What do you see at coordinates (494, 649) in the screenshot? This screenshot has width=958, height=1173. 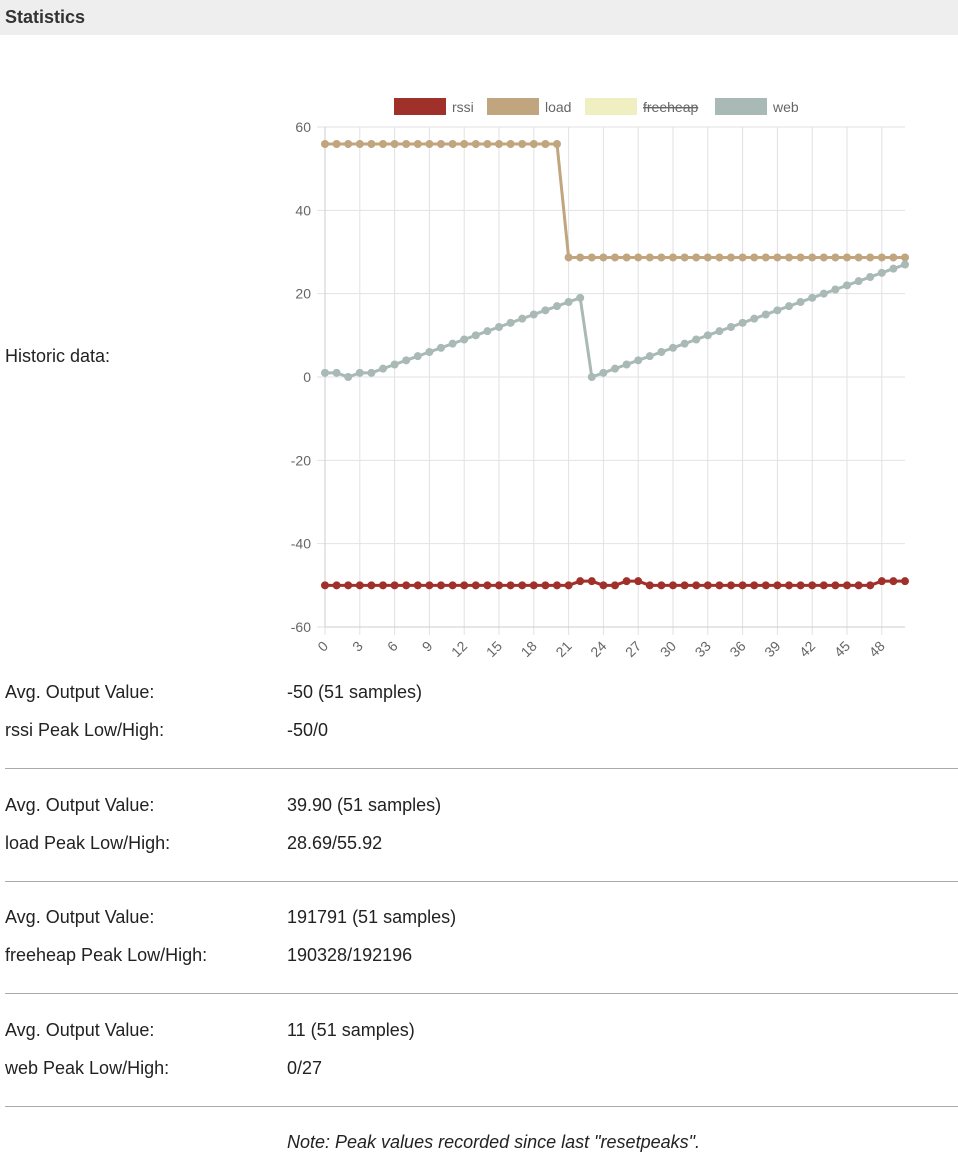 I see `x-tick-label: 15` at bounding box center [494, 649].